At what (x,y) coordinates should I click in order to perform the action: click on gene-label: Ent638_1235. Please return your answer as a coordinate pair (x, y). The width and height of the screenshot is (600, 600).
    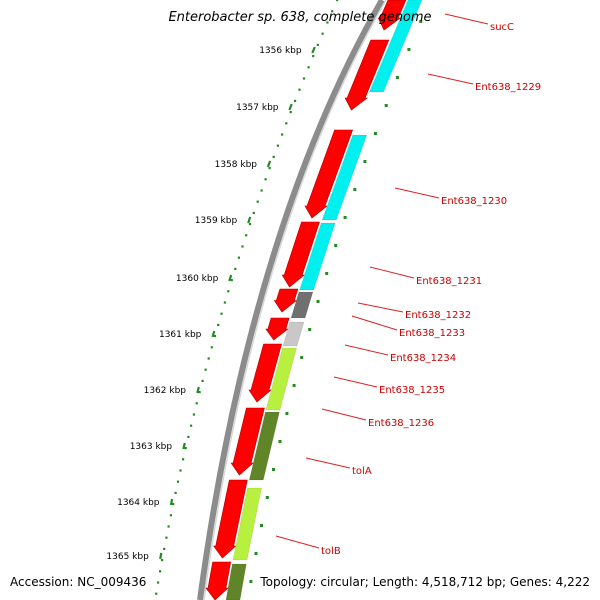
    Looking at the image, I should click on (412, 390).